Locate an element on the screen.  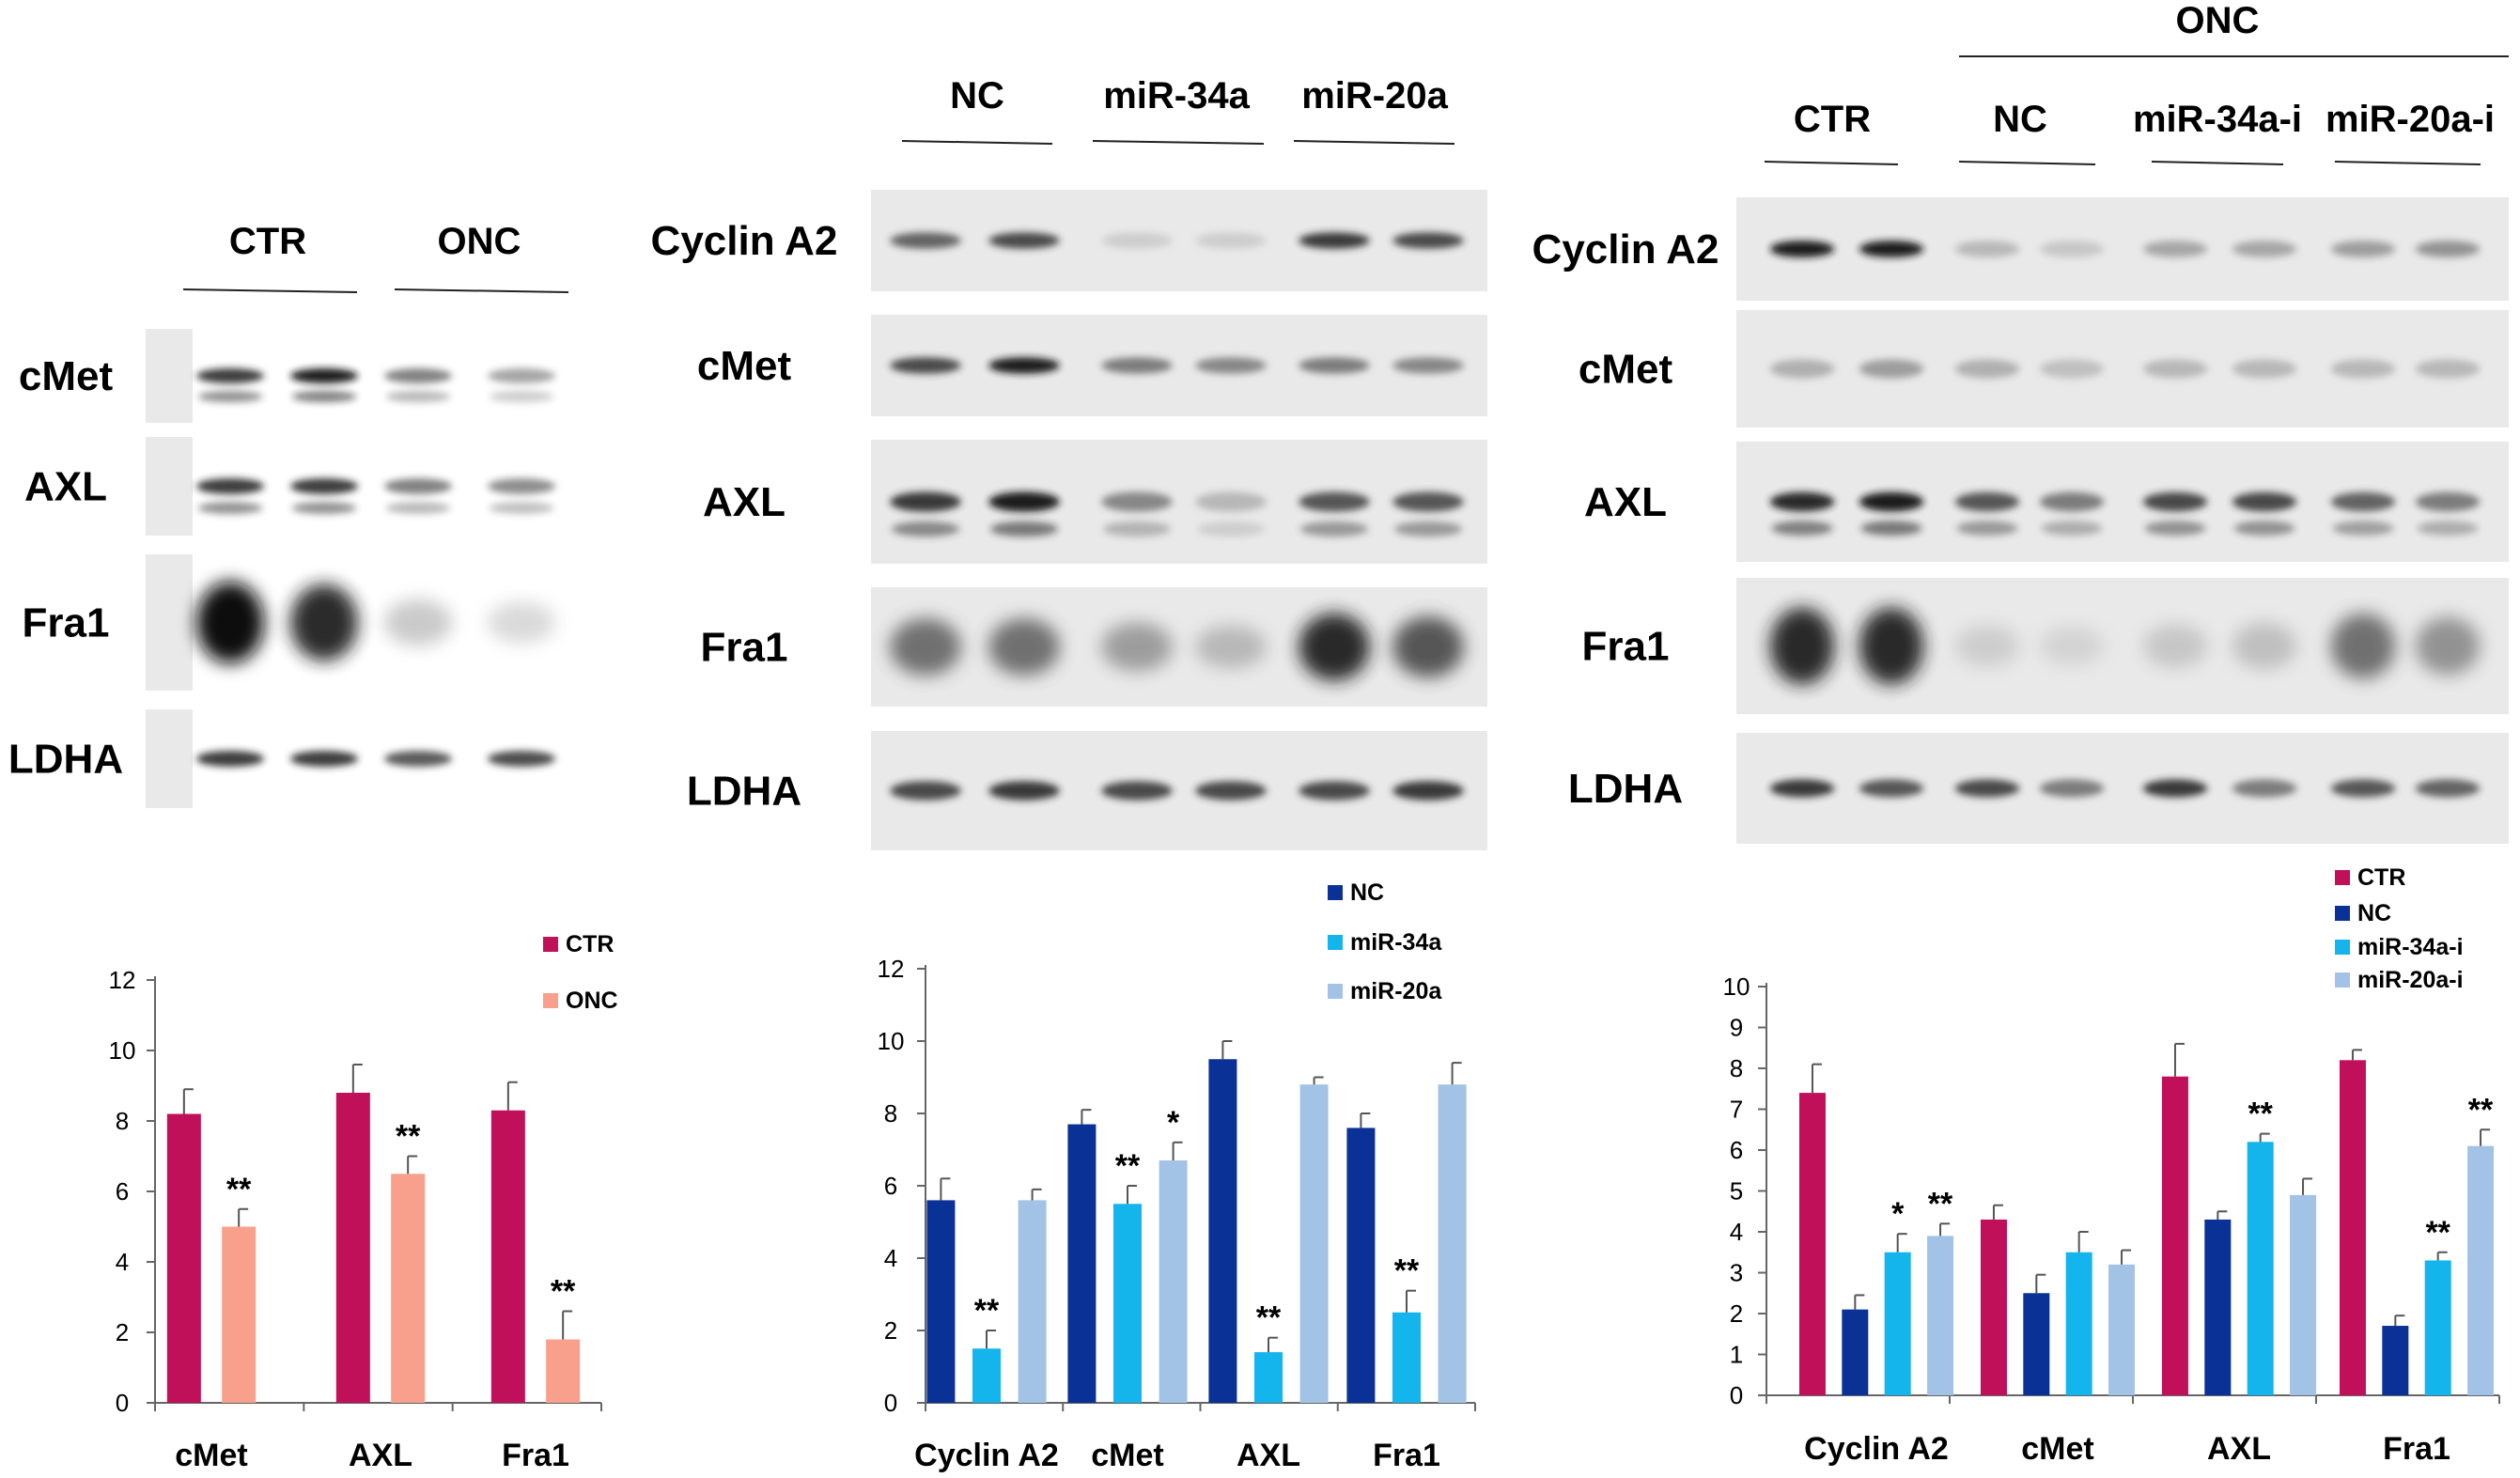
y-tick-label: 5 is located at coordinates (1736, 1191).